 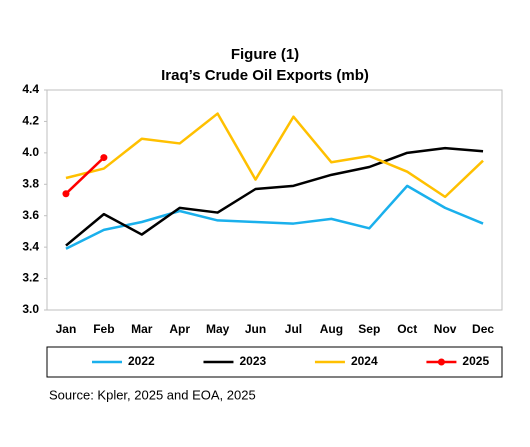 I want to click on x-tick-label: Aug, so click(x=331, y=329).